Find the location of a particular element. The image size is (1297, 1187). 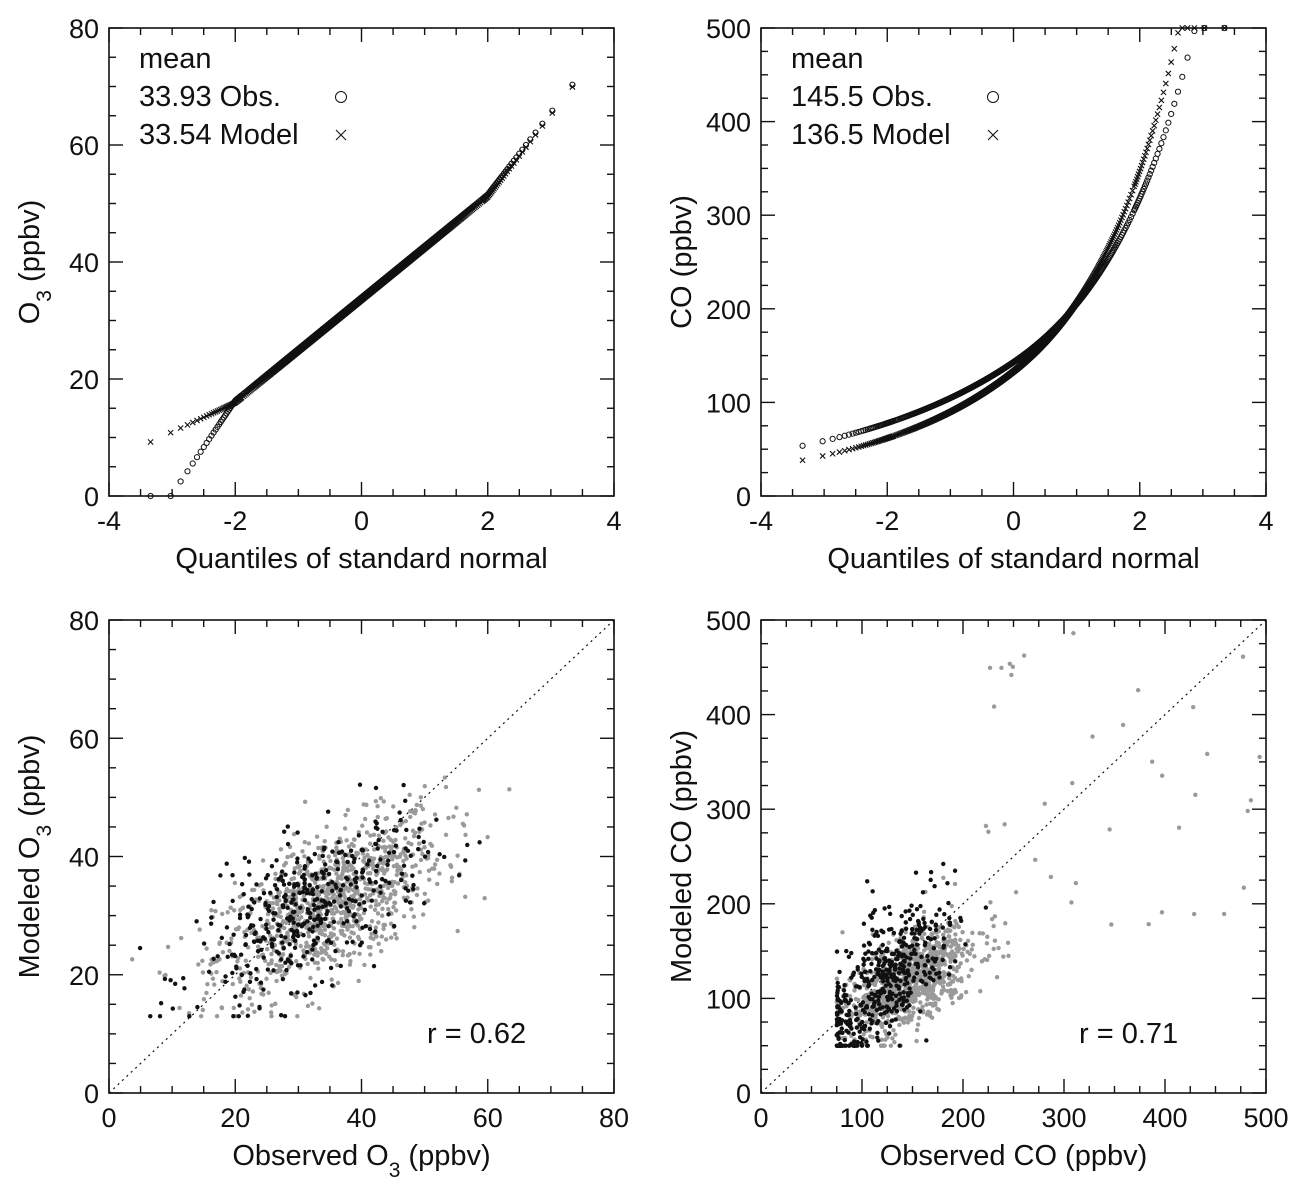

y-axis-label: Modeled CO (ppbv) is located at coordinates (682, 856).